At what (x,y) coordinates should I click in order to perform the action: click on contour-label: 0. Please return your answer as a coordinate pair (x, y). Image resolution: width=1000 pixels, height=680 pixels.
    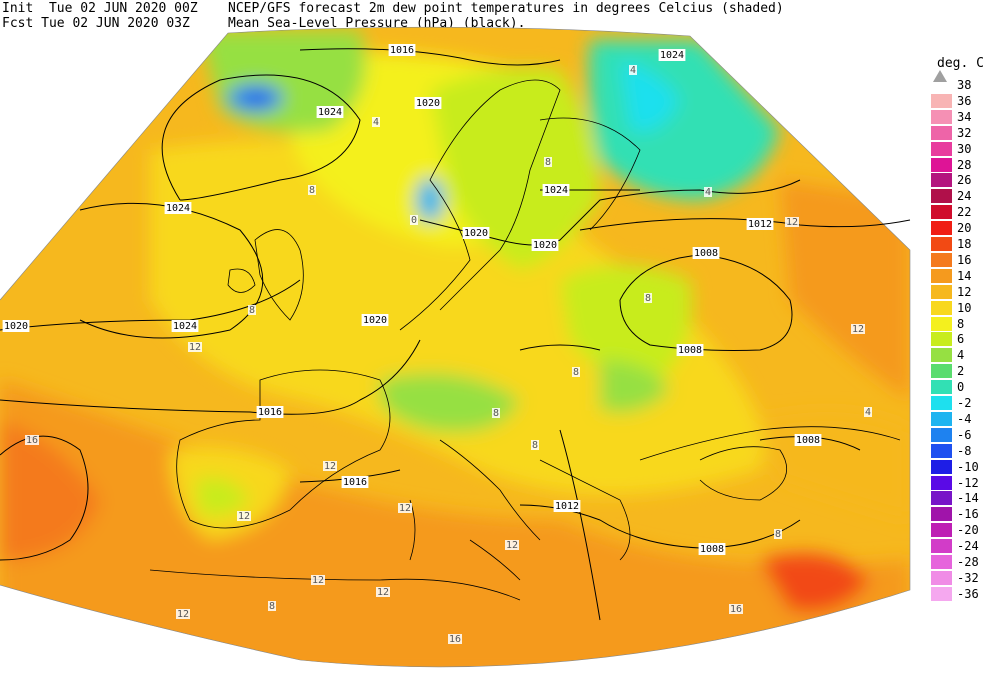
    Looking at the image, I should click on (414, 220).